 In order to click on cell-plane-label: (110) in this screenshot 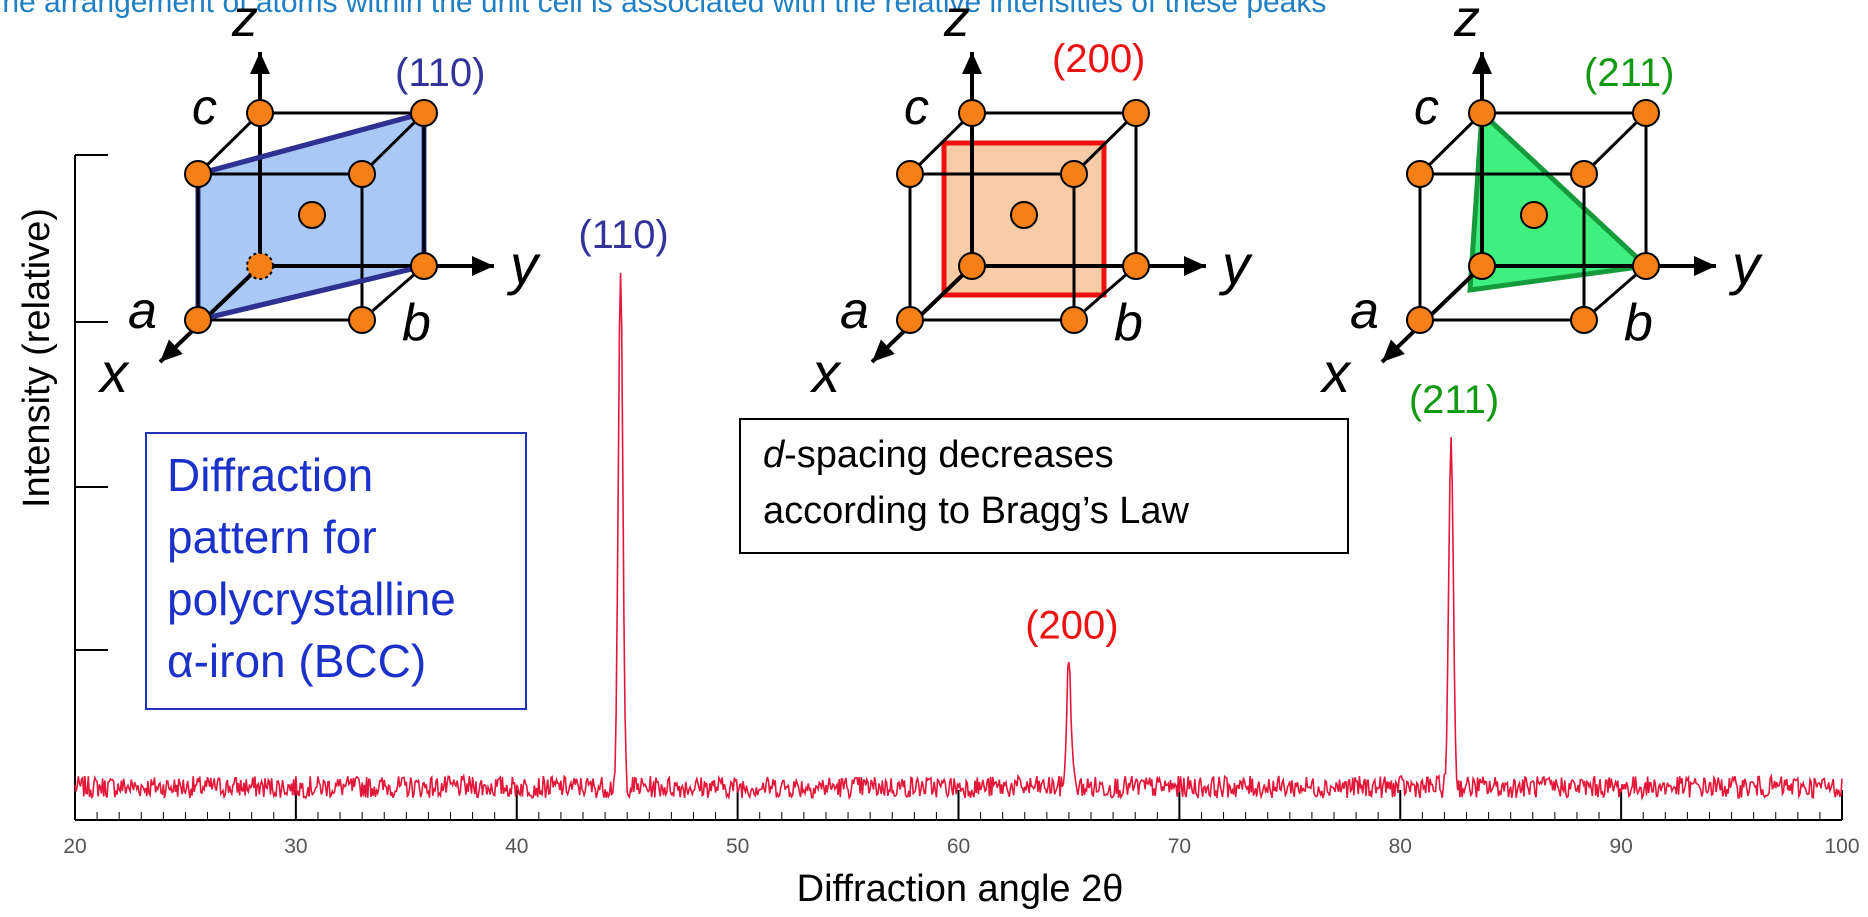, I will do `click(440, 73)`.